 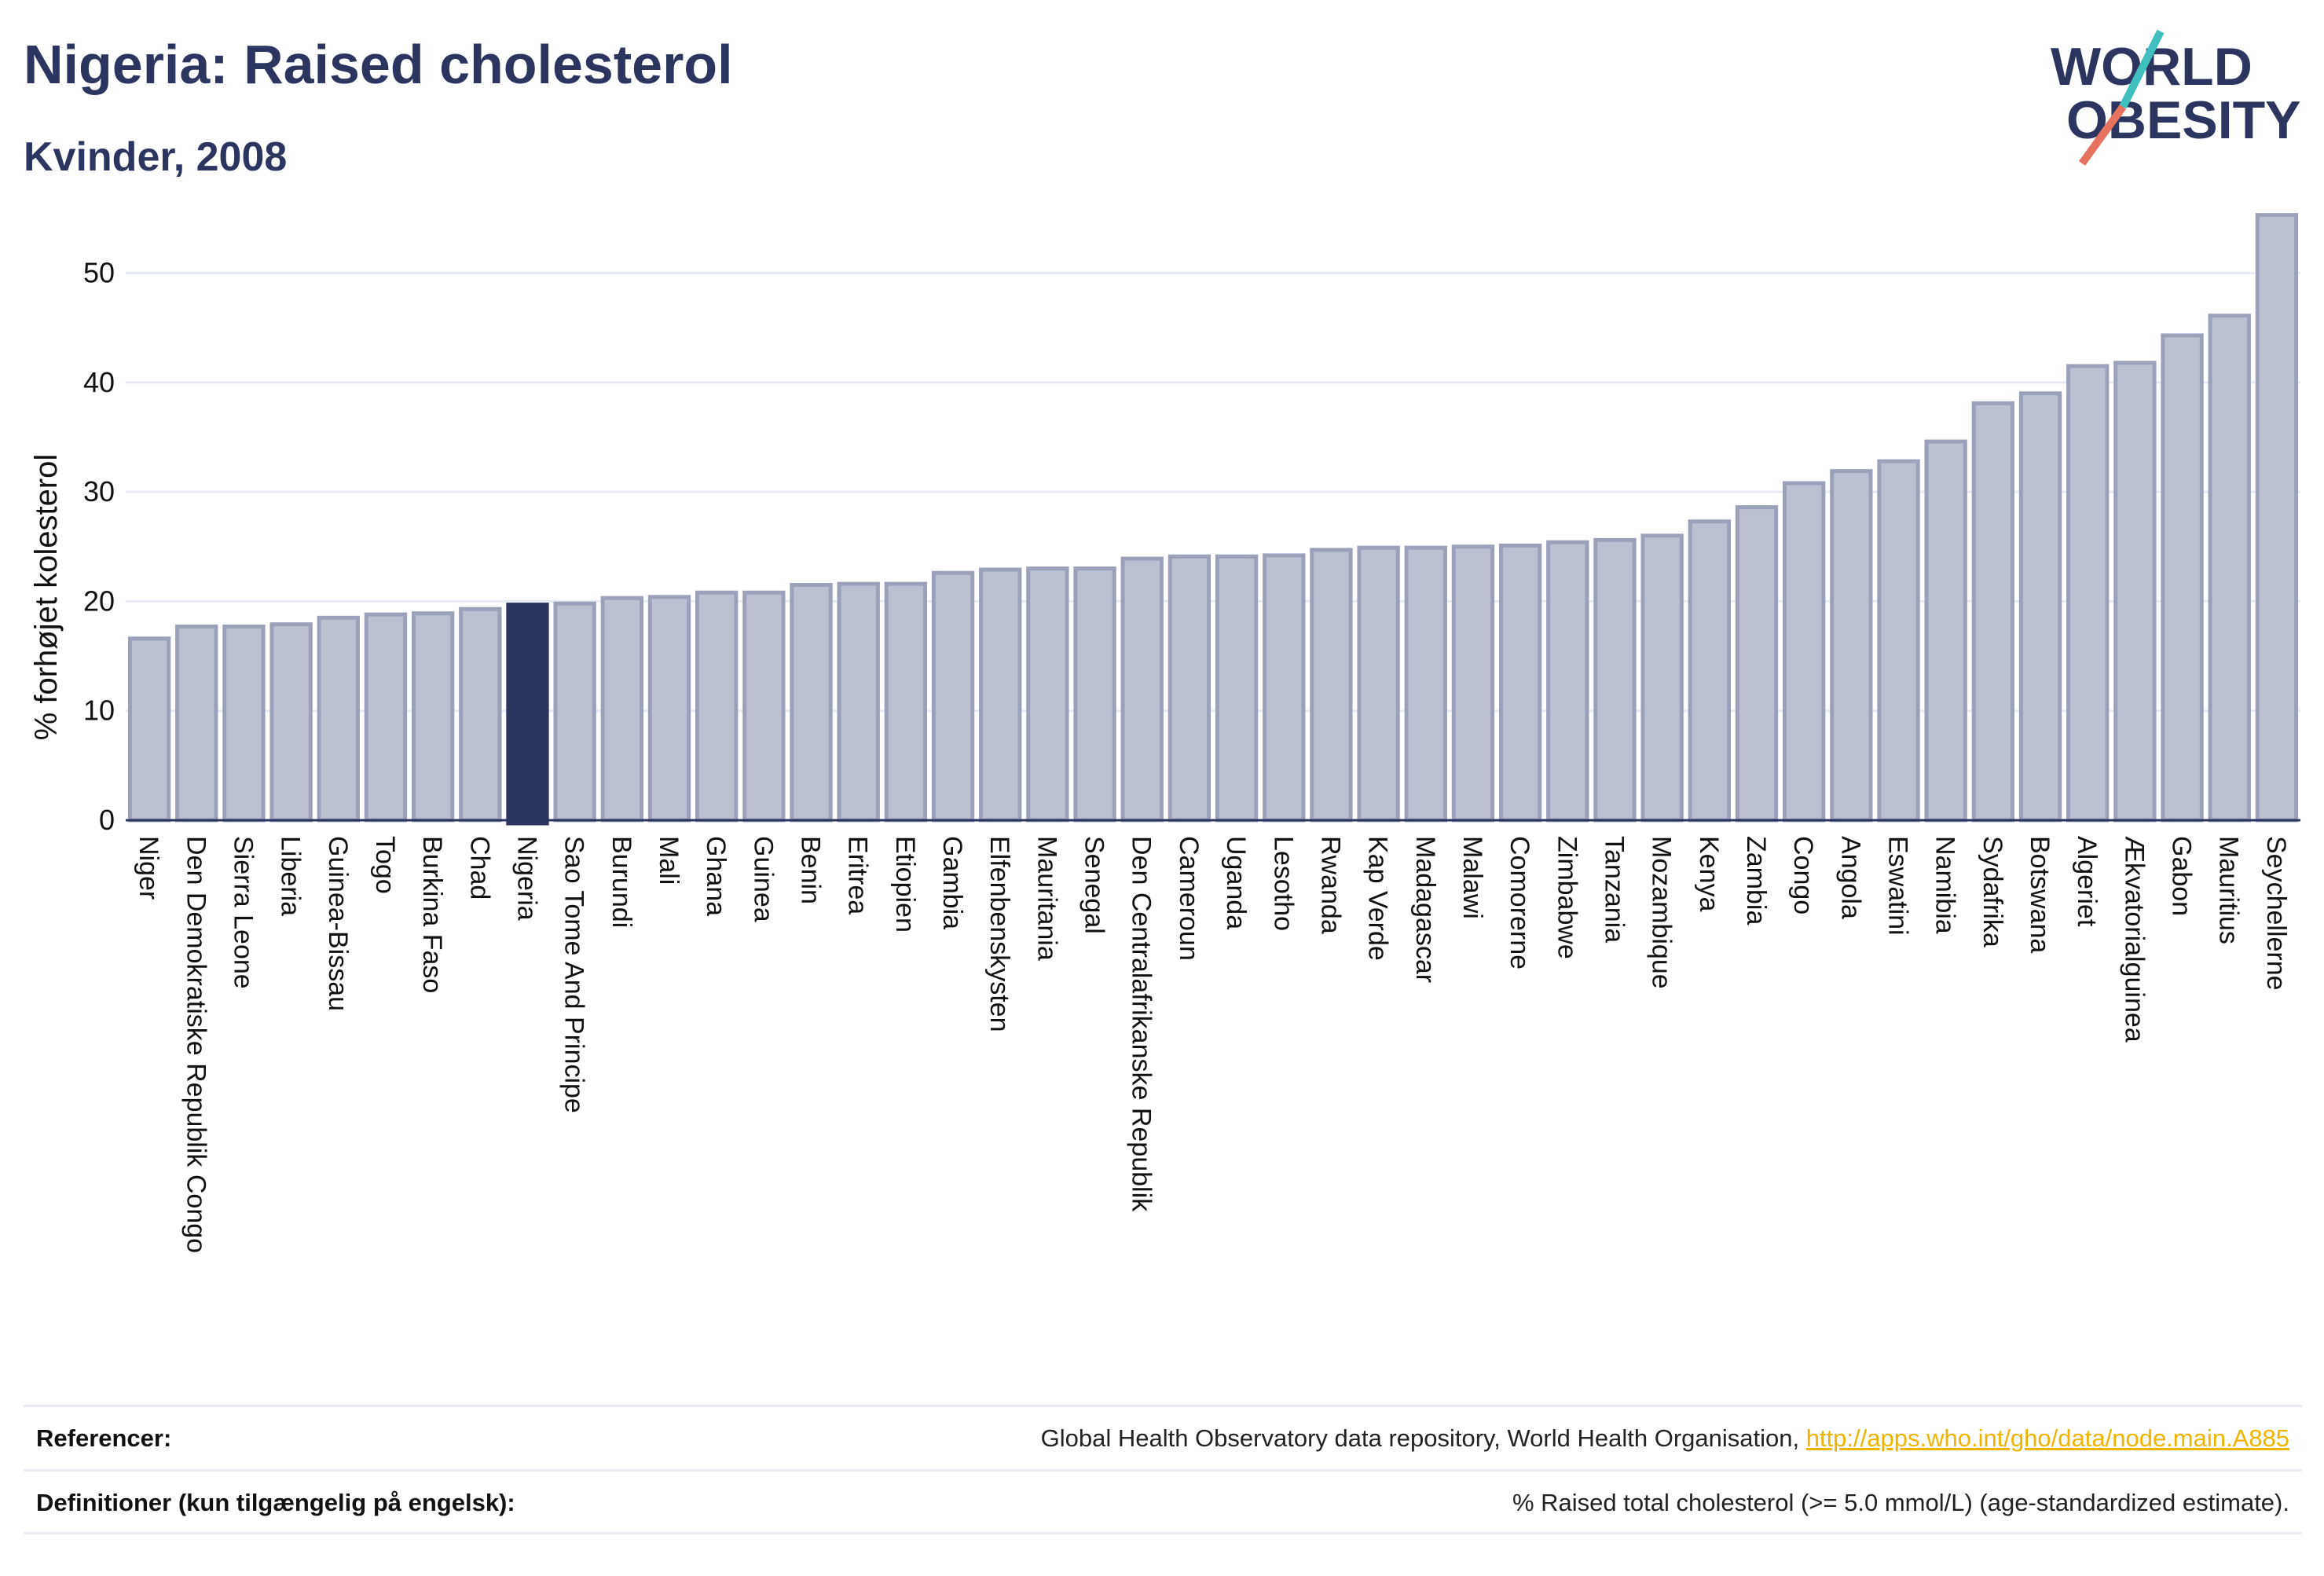 I want to click on x-tick-label: Benin, so click(x=811, y=870).